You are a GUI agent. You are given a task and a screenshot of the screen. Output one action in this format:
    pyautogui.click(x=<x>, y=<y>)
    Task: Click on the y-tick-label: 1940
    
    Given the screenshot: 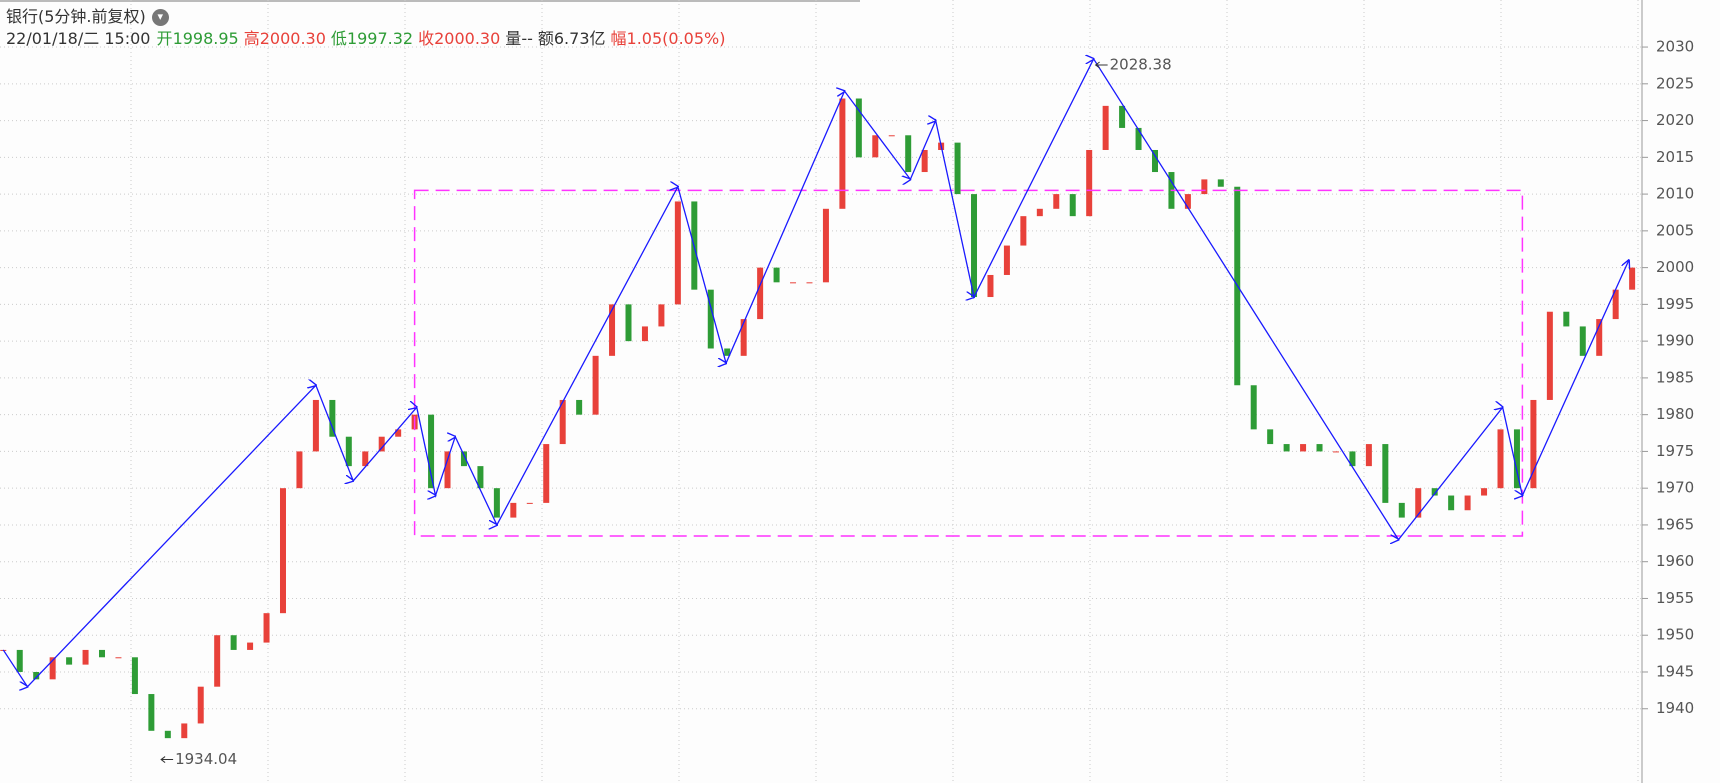 What is the action you would take?
    pyautogui.click(x=1675, y=708)
    